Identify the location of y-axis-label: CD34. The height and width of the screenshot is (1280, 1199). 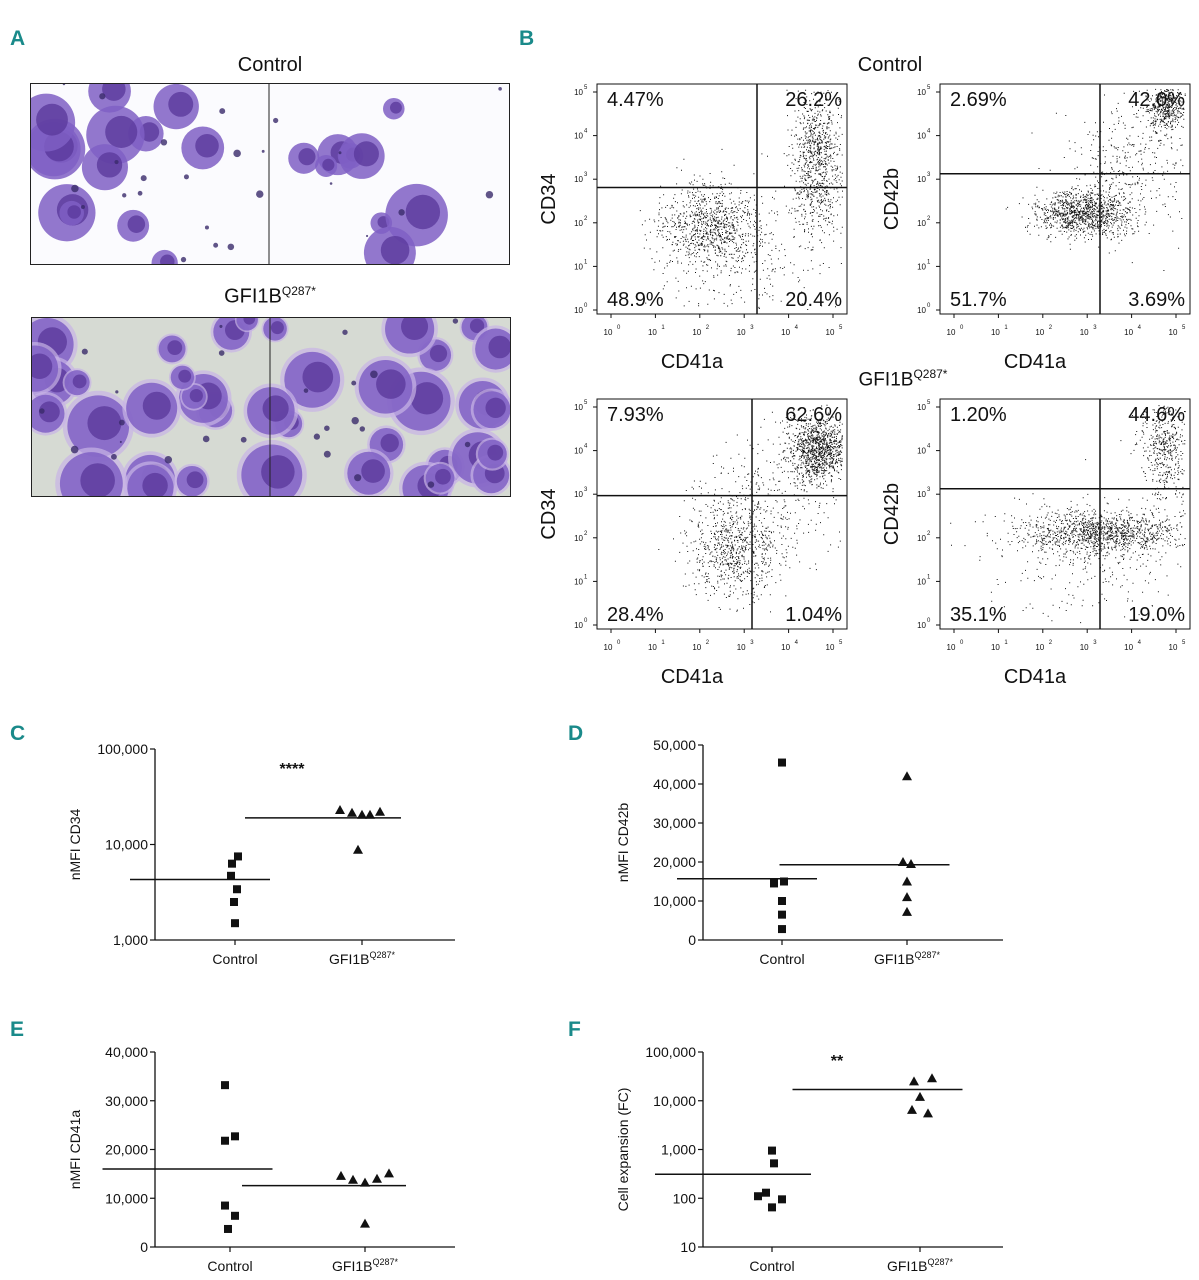
(549, 198).